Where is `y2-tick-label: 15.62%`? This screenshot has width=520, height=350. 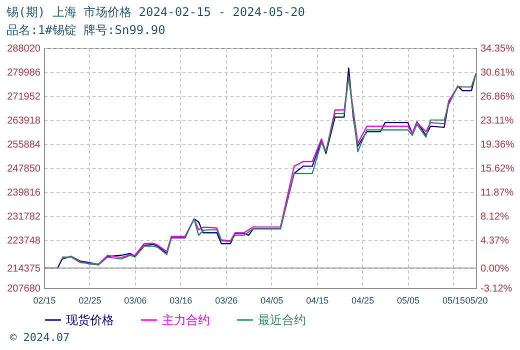
y2-tick-label: 15.62% is located at coordinates (497, 168).